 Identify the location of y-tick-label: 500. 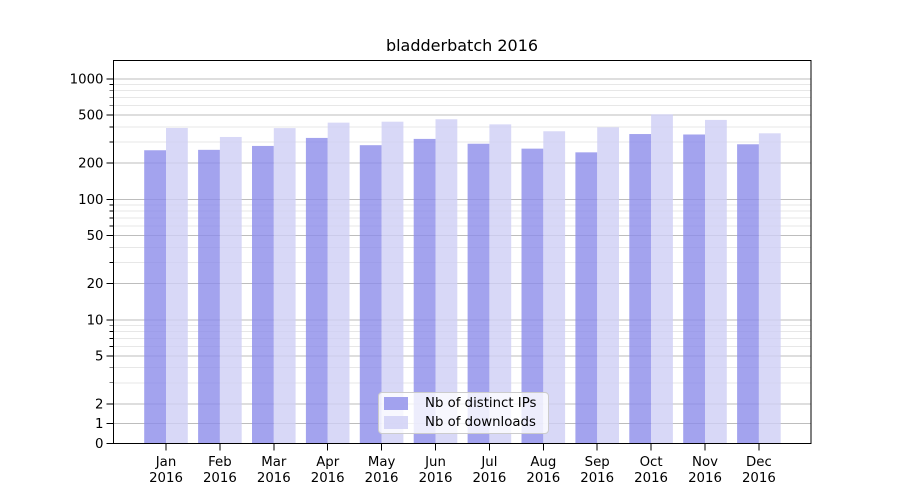
(90, 116).